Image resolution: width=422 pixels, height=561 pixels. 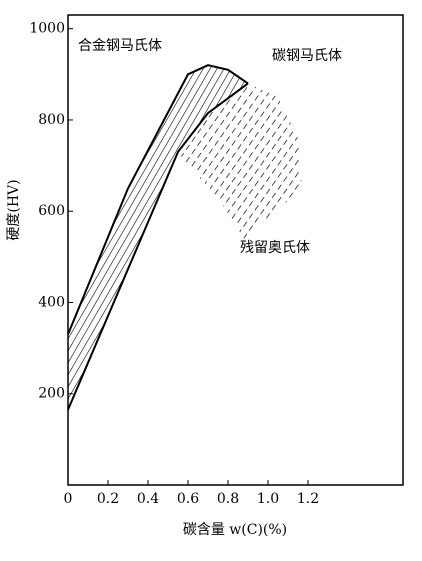 What do you see at coordinates (120, 46) in the screenshot?
I see `annotation: 合金钢马氏体` at bounding box center [120, 46].